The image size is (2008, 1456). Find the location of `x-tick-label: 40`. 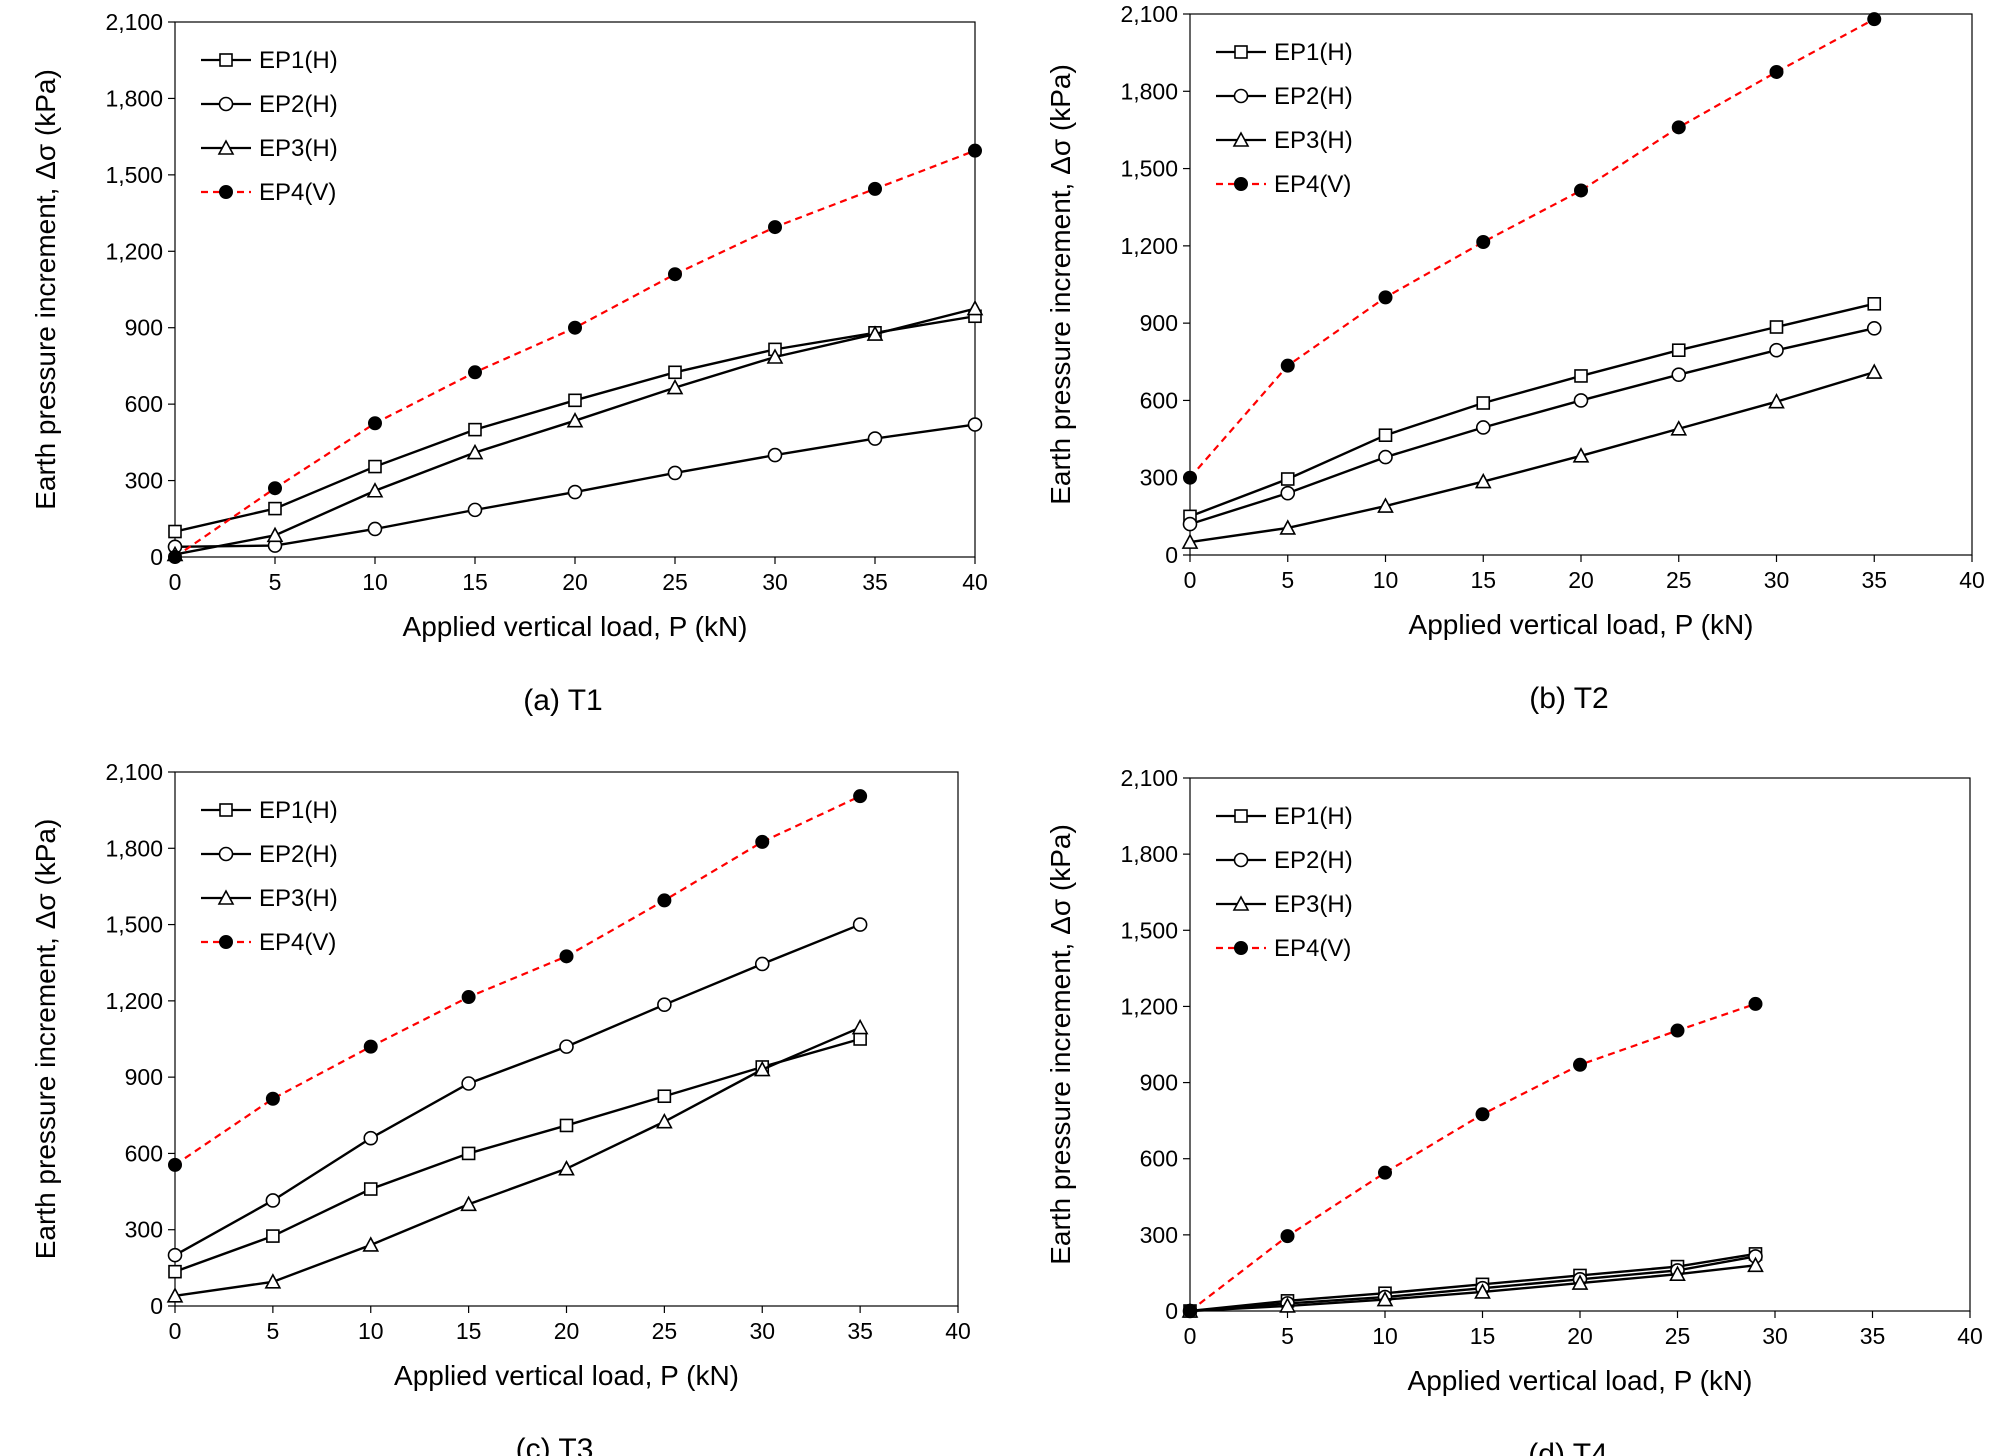

x-tick-label: 40 is located at coordinates (1972, 580).